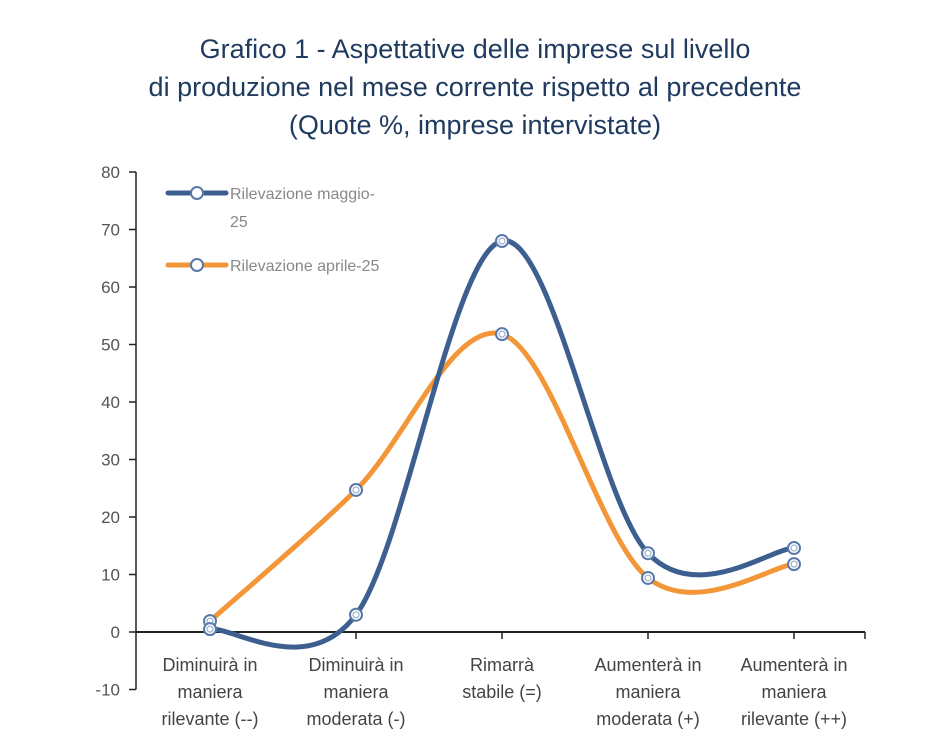 This screenshot has height=754, width=940. Describe the element at coordinates (110, 575) in the screenshot. I see `y-tick-label: 10` at that location.